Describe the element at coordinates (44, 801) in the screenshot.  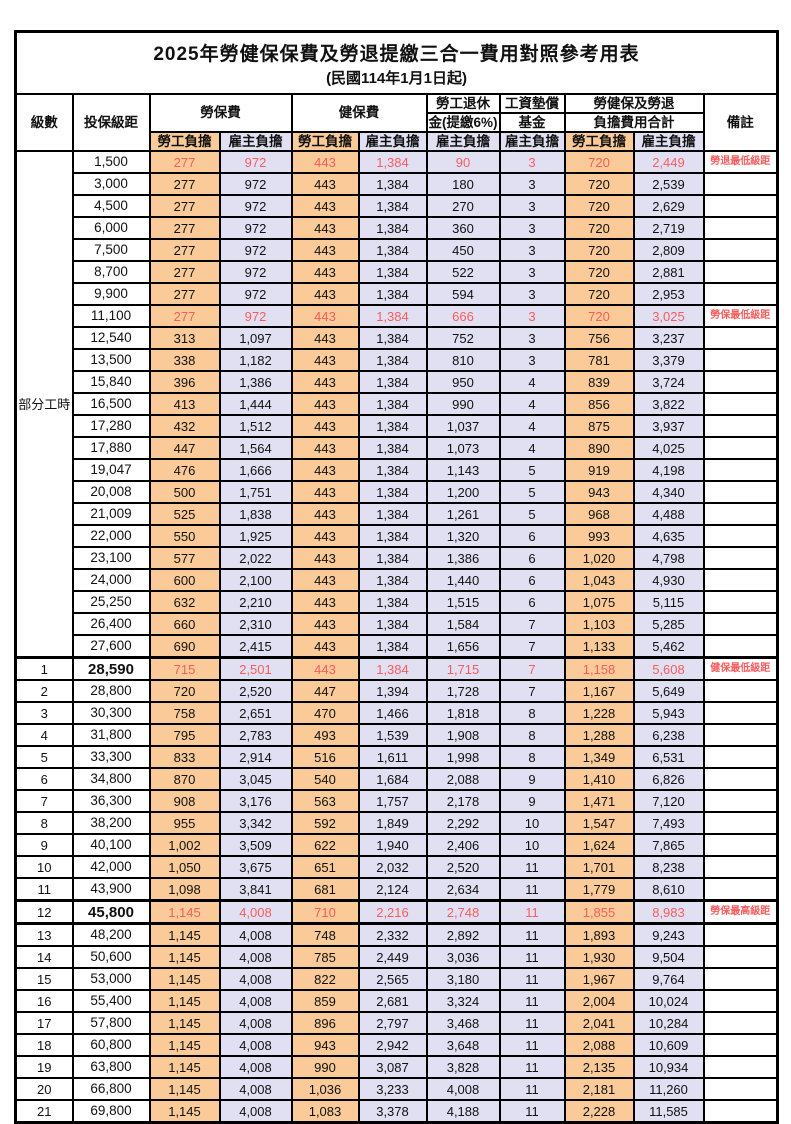
I see `level-cell: 7` at that location.